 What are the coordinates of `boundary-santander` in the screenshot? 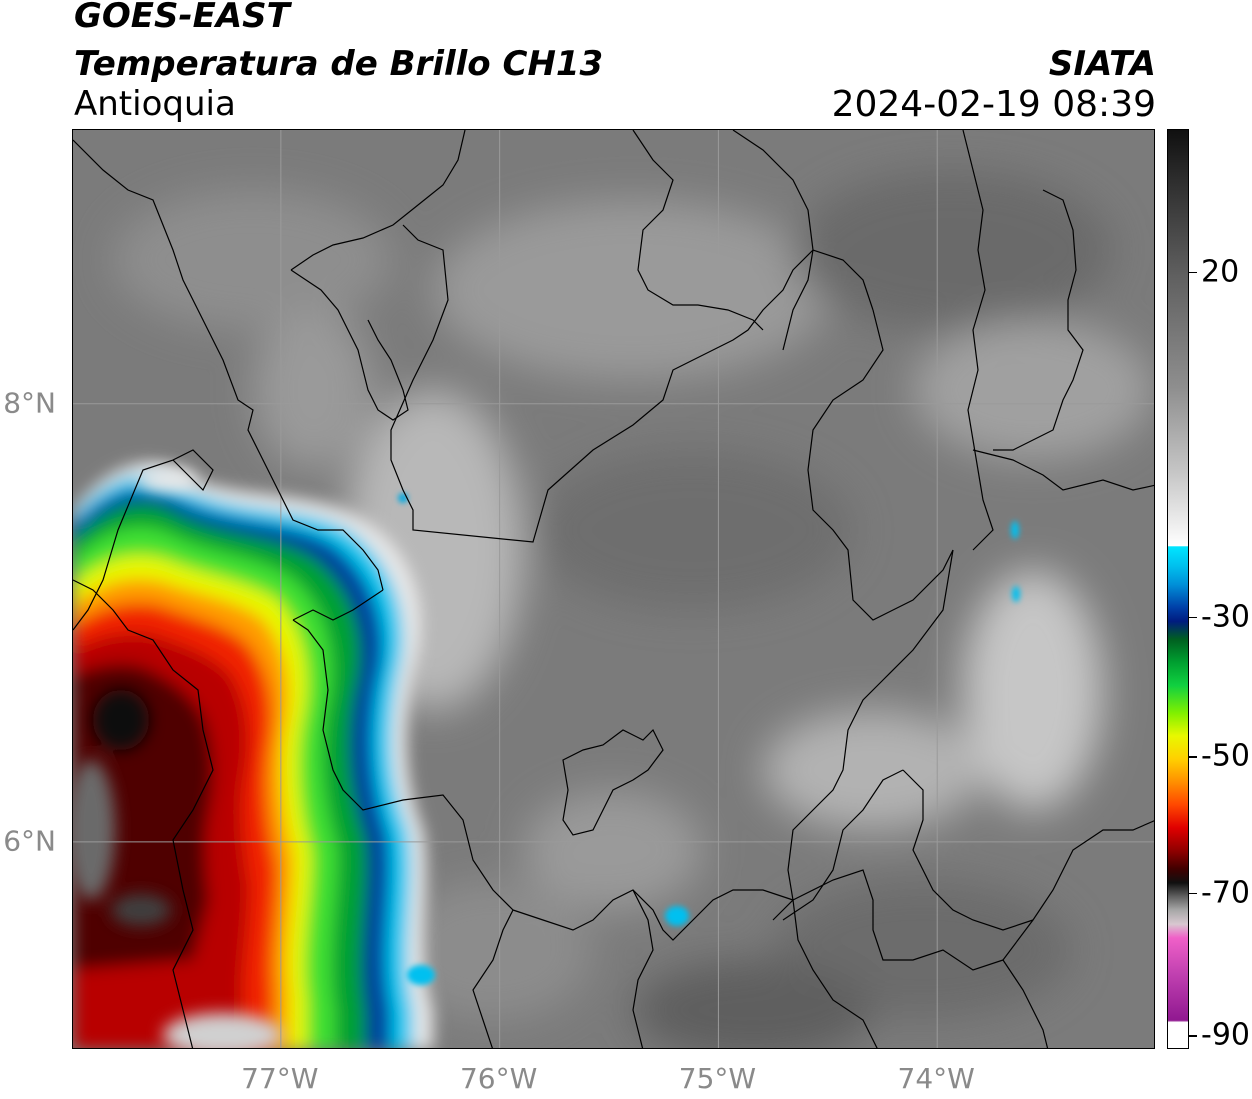 It's located at (978, 340).